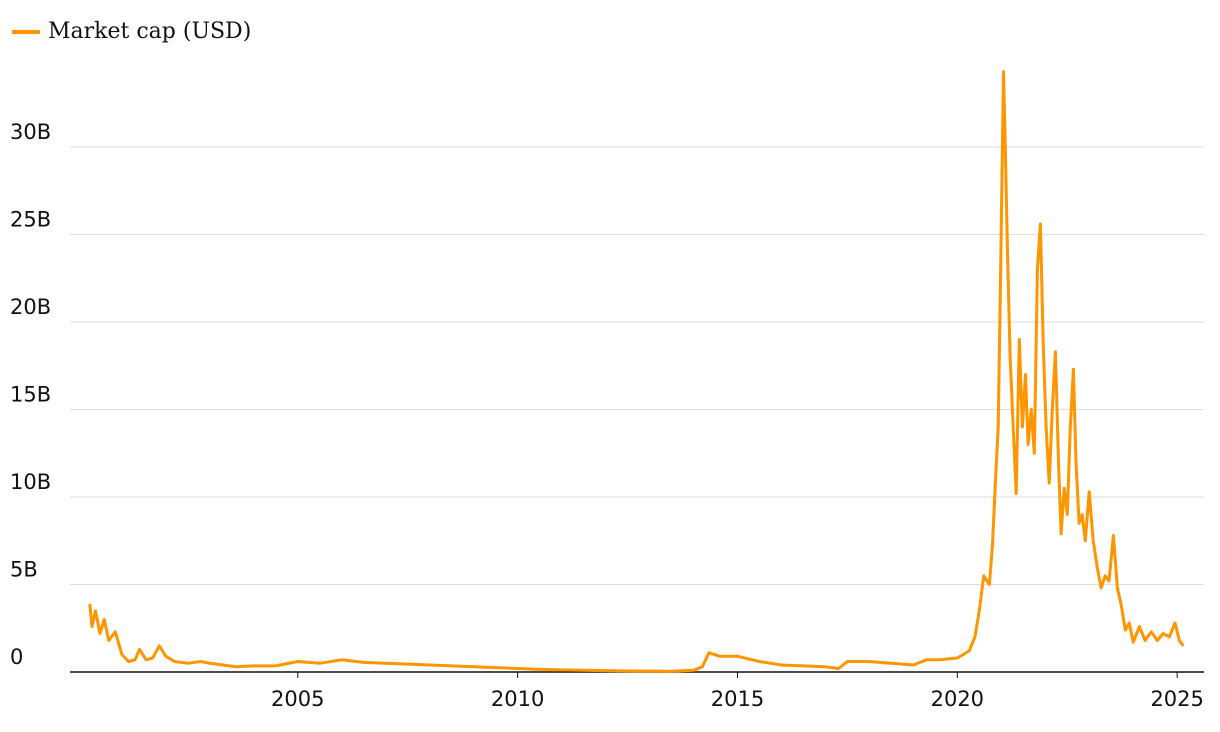 This screenshot has height=732, width=1220. What do you see at coordinates (30, 482) in the screenshot?
I see `y-tick-label: 10B` at bounding box center [30, 482].